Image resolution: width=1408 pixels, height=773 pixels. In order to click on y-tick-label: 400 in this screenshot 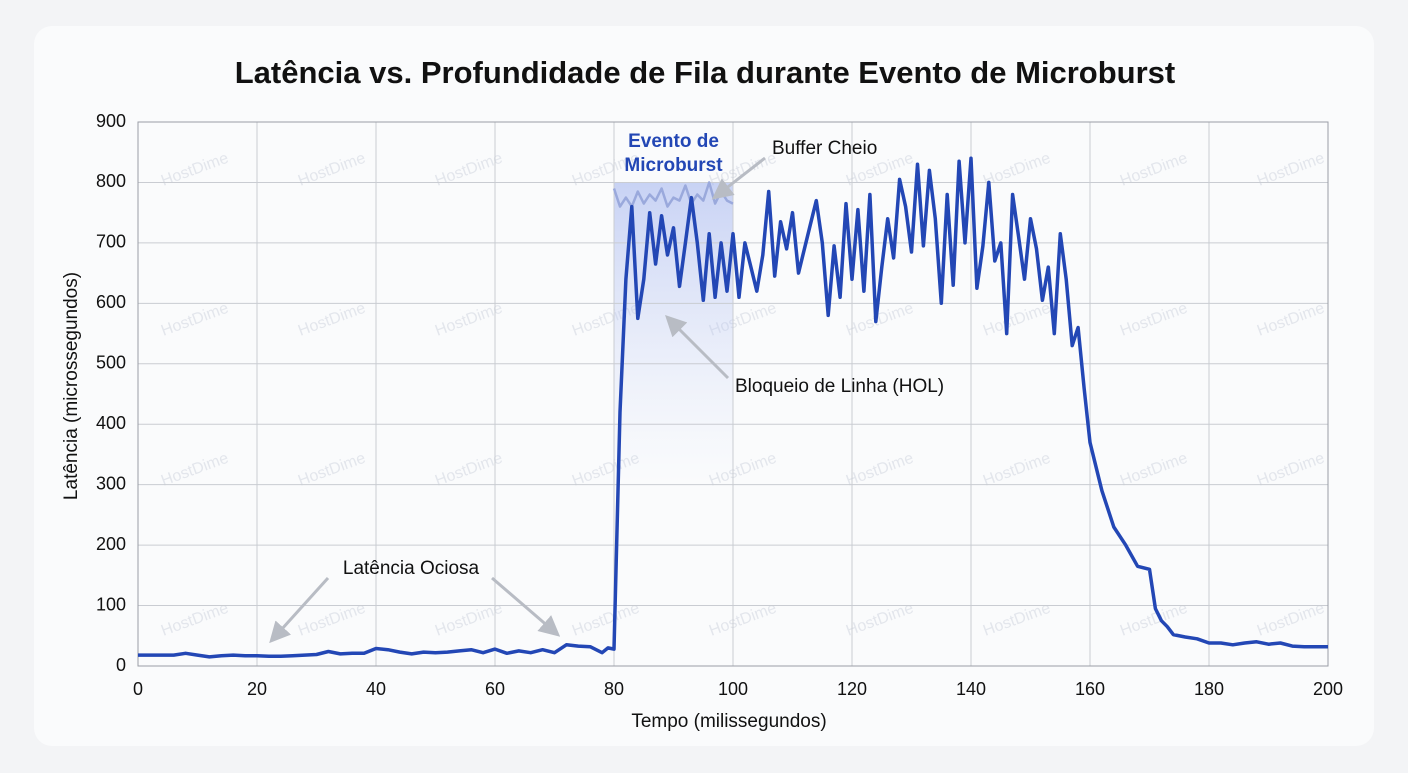, I will do `click(111, 423)`.